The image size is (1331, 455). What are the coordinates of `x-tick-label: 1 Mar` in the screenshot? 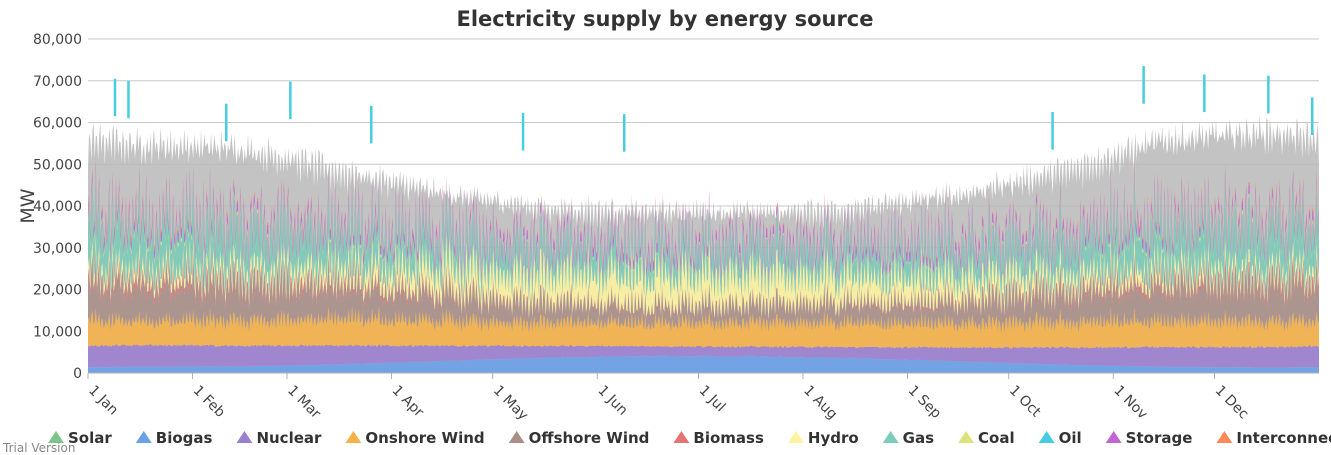 It's located at (304, 403).